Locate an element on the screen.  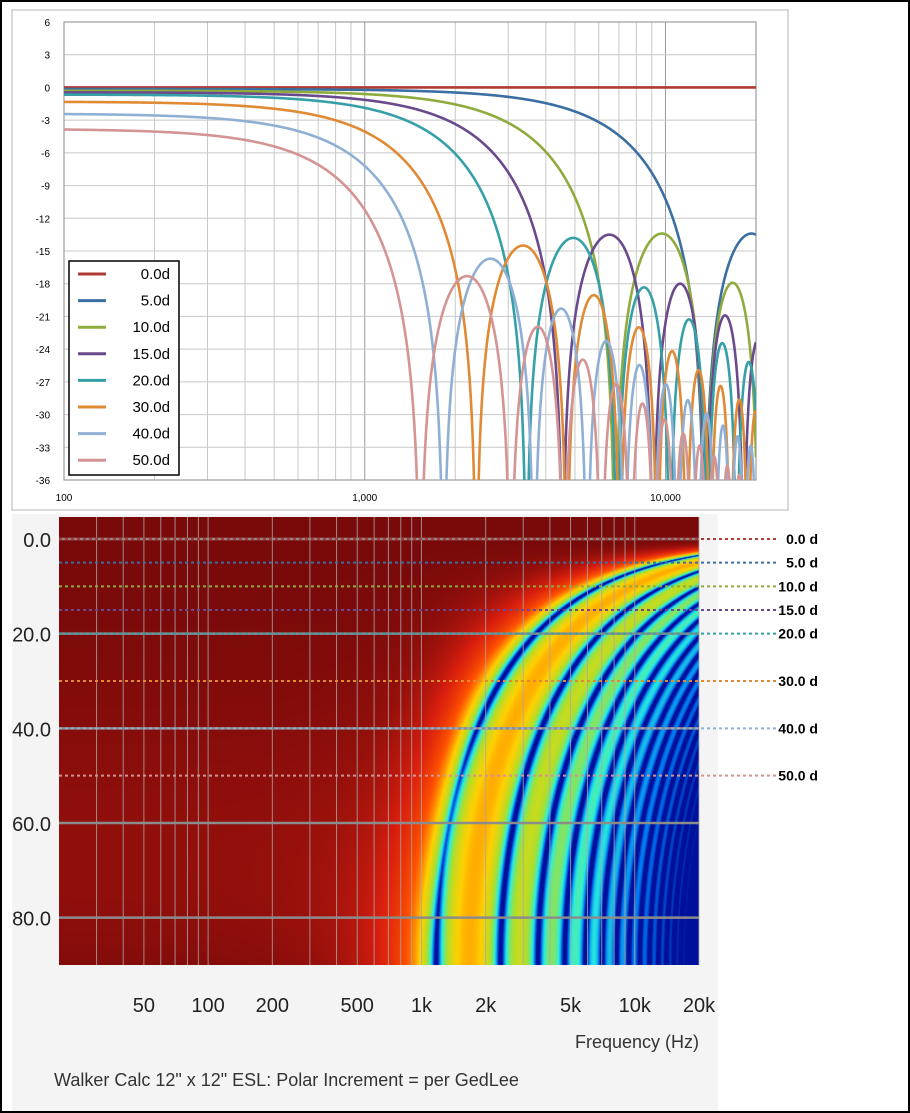
y-tick-label: -36 is located at coordinates (43, 481).